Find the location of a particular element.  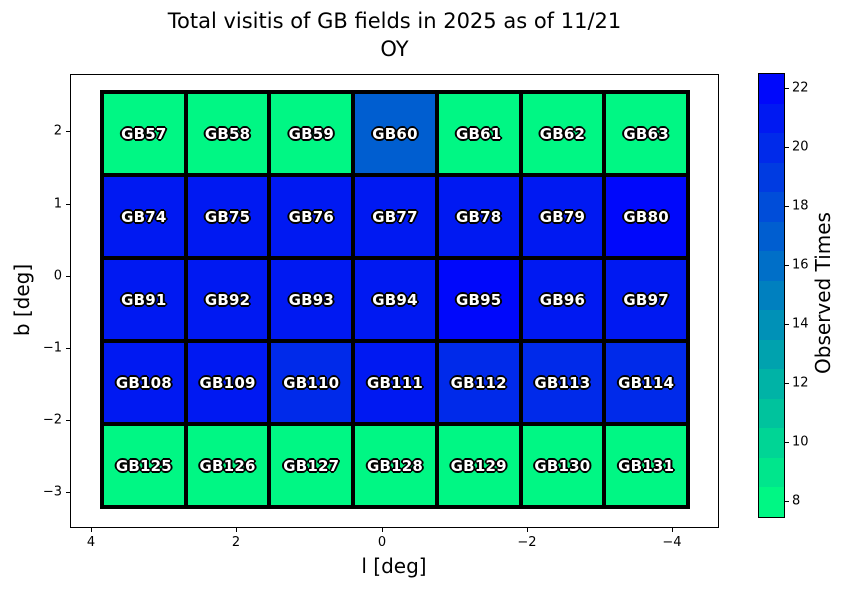

heatmap-cell: GB58 is located at coordinates (227, 133).